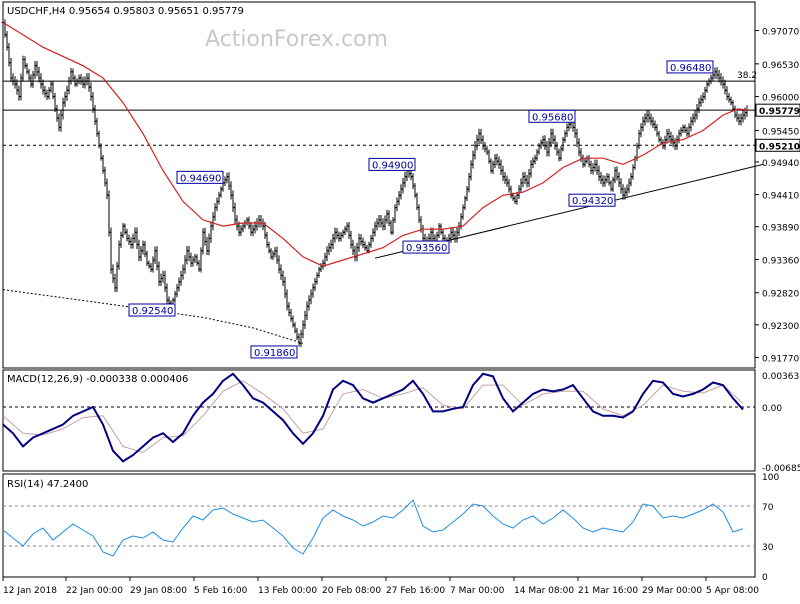 The image size is (800, 604). What do you see at coordinates (780, 66) in the screenshot?
I see `price-axis-tick: 0.96530` at bounding box center [780, 66].